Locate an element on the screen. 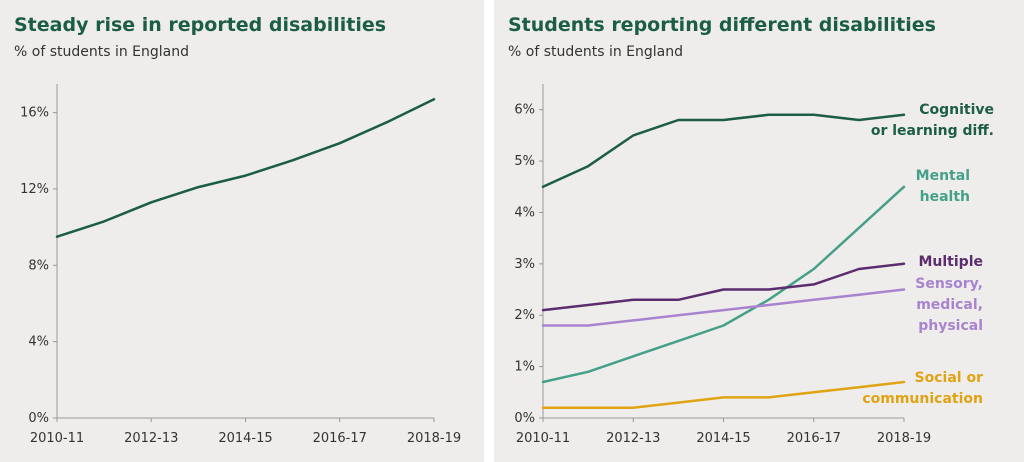 The width and height of the screenshot is (1024, 462). y-tick-label: 5% is located at coordinates (524, 161).